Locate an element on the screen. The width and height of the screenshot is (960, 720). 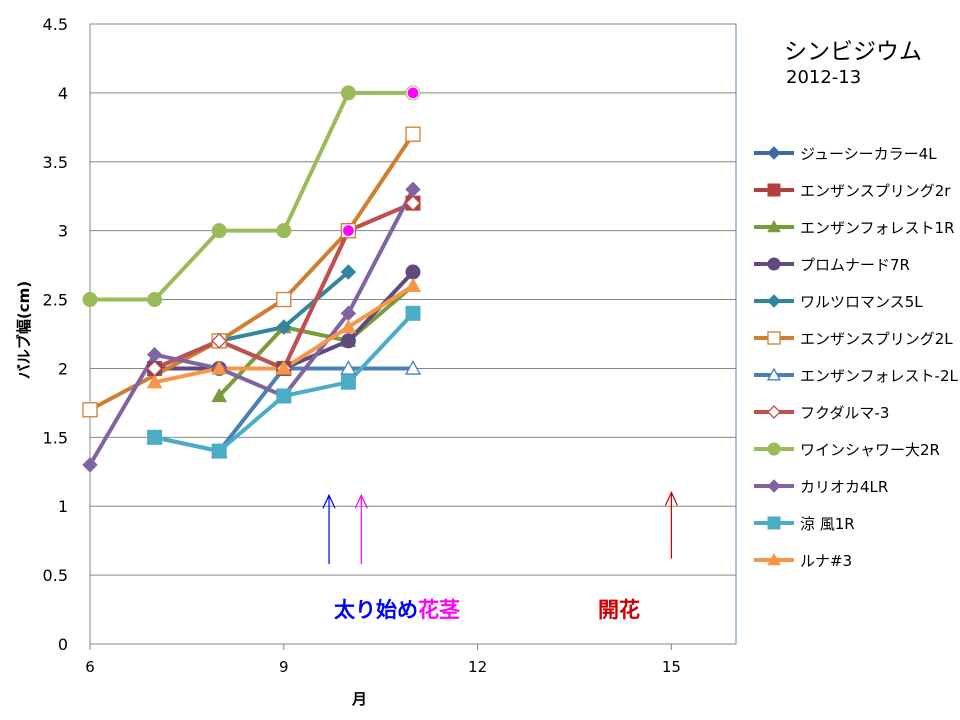
annotation-flowering: 開花 is located at coordinates (619, 610).